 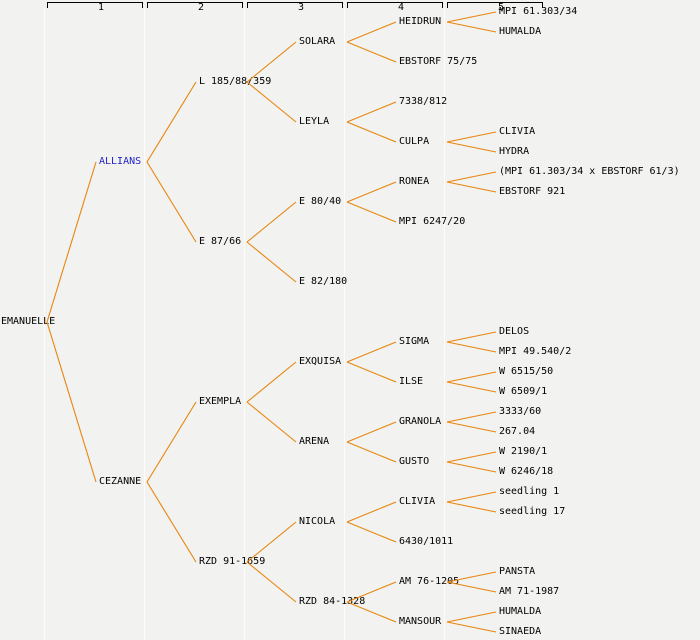 What do you see at coordinates (314, 441) in the screenshot?
I see `tree-node-arena: ARENA` at bounding box center [314, 441].